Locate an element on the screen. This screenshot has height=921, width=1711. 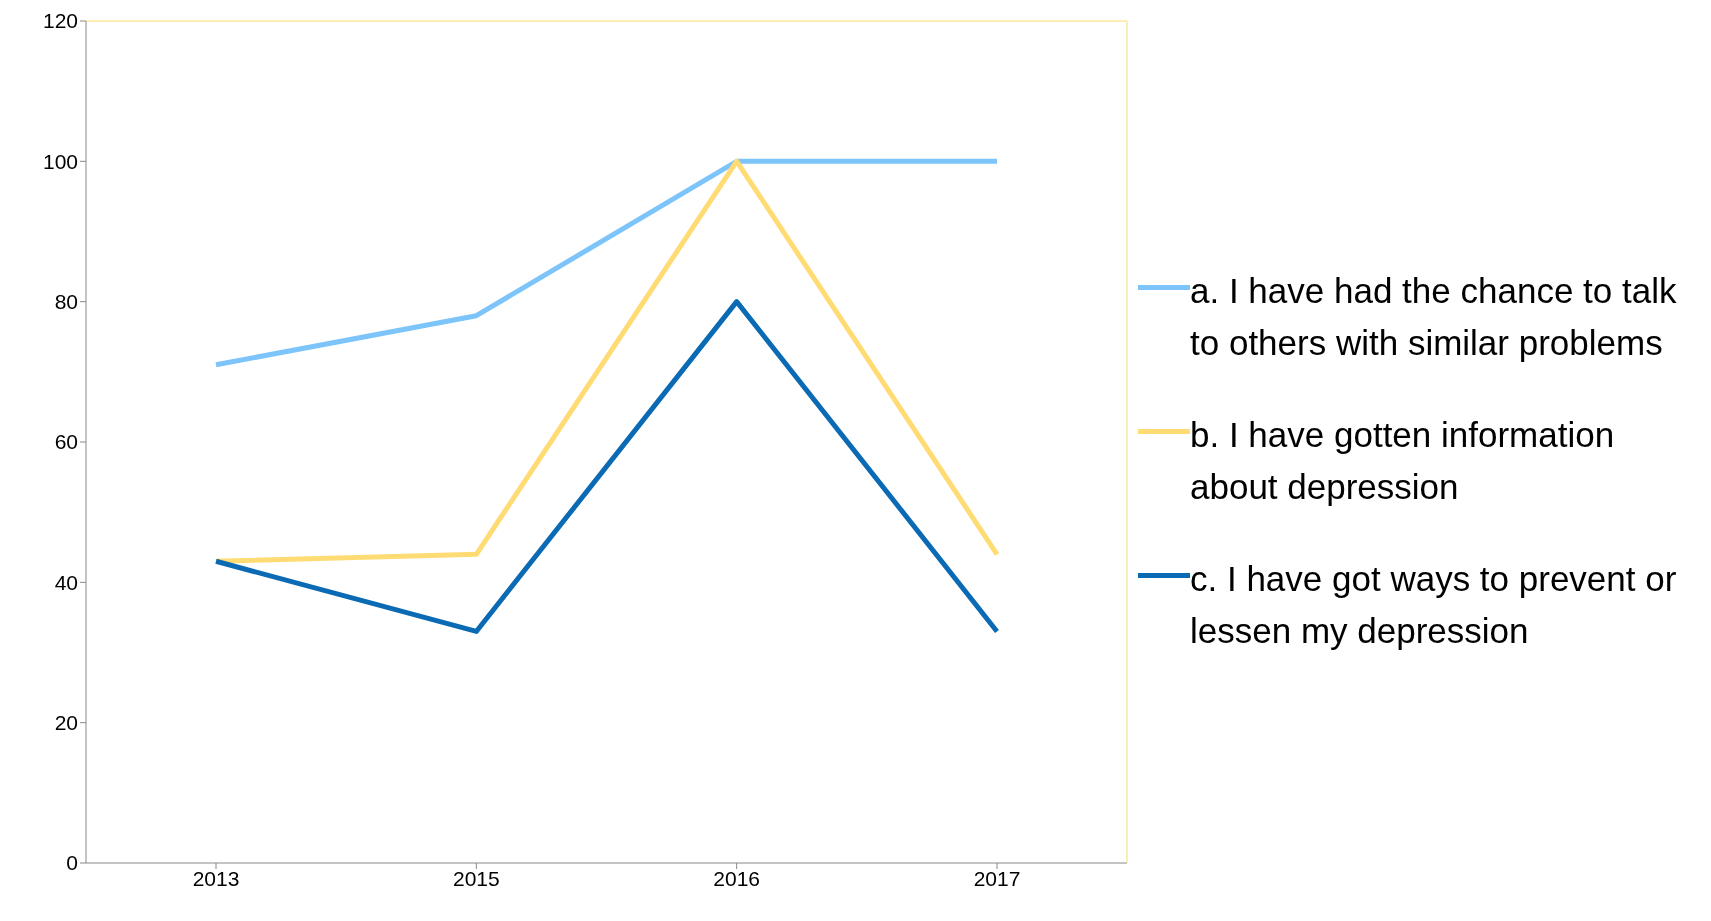
x-tick-label: 2016 is located at coordinates (737, 878).